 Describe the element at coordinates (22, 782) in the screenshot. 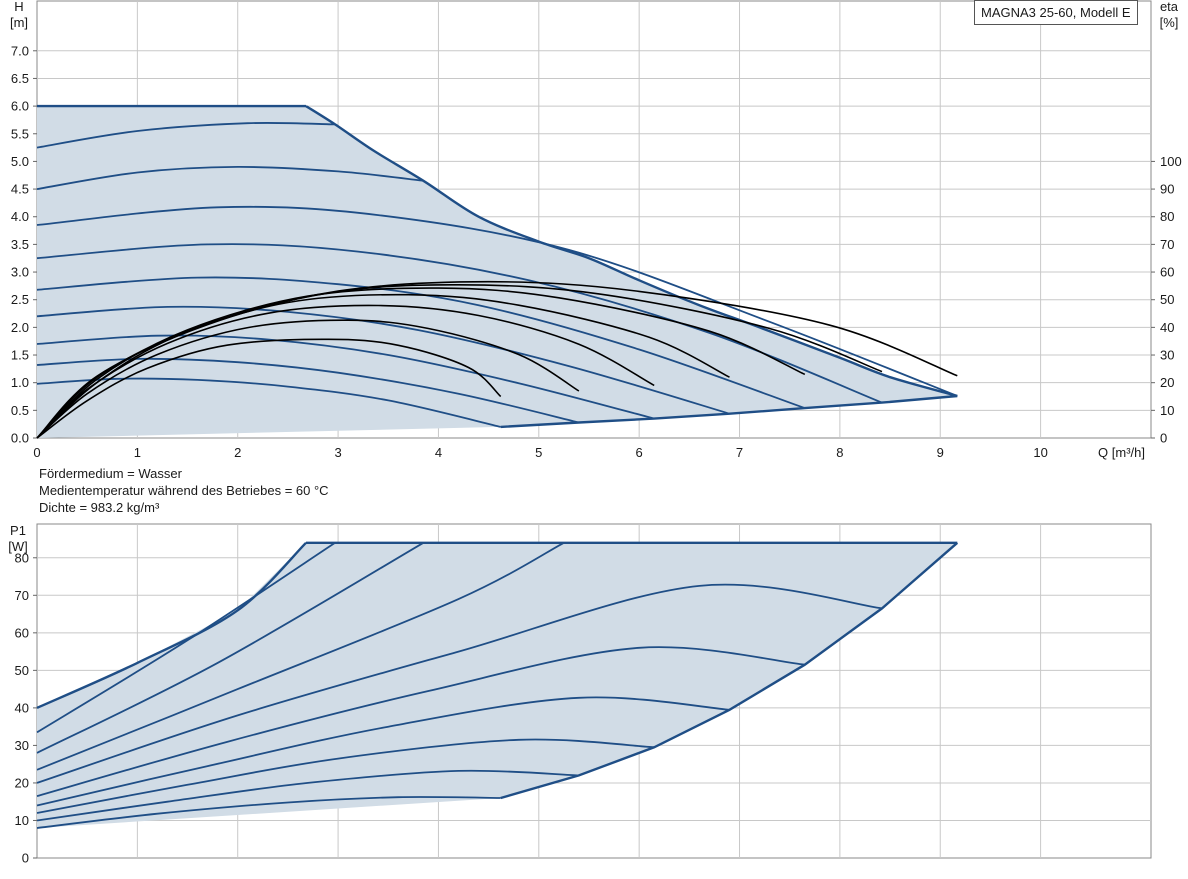

I see `y-tick-label: 20` at that location.